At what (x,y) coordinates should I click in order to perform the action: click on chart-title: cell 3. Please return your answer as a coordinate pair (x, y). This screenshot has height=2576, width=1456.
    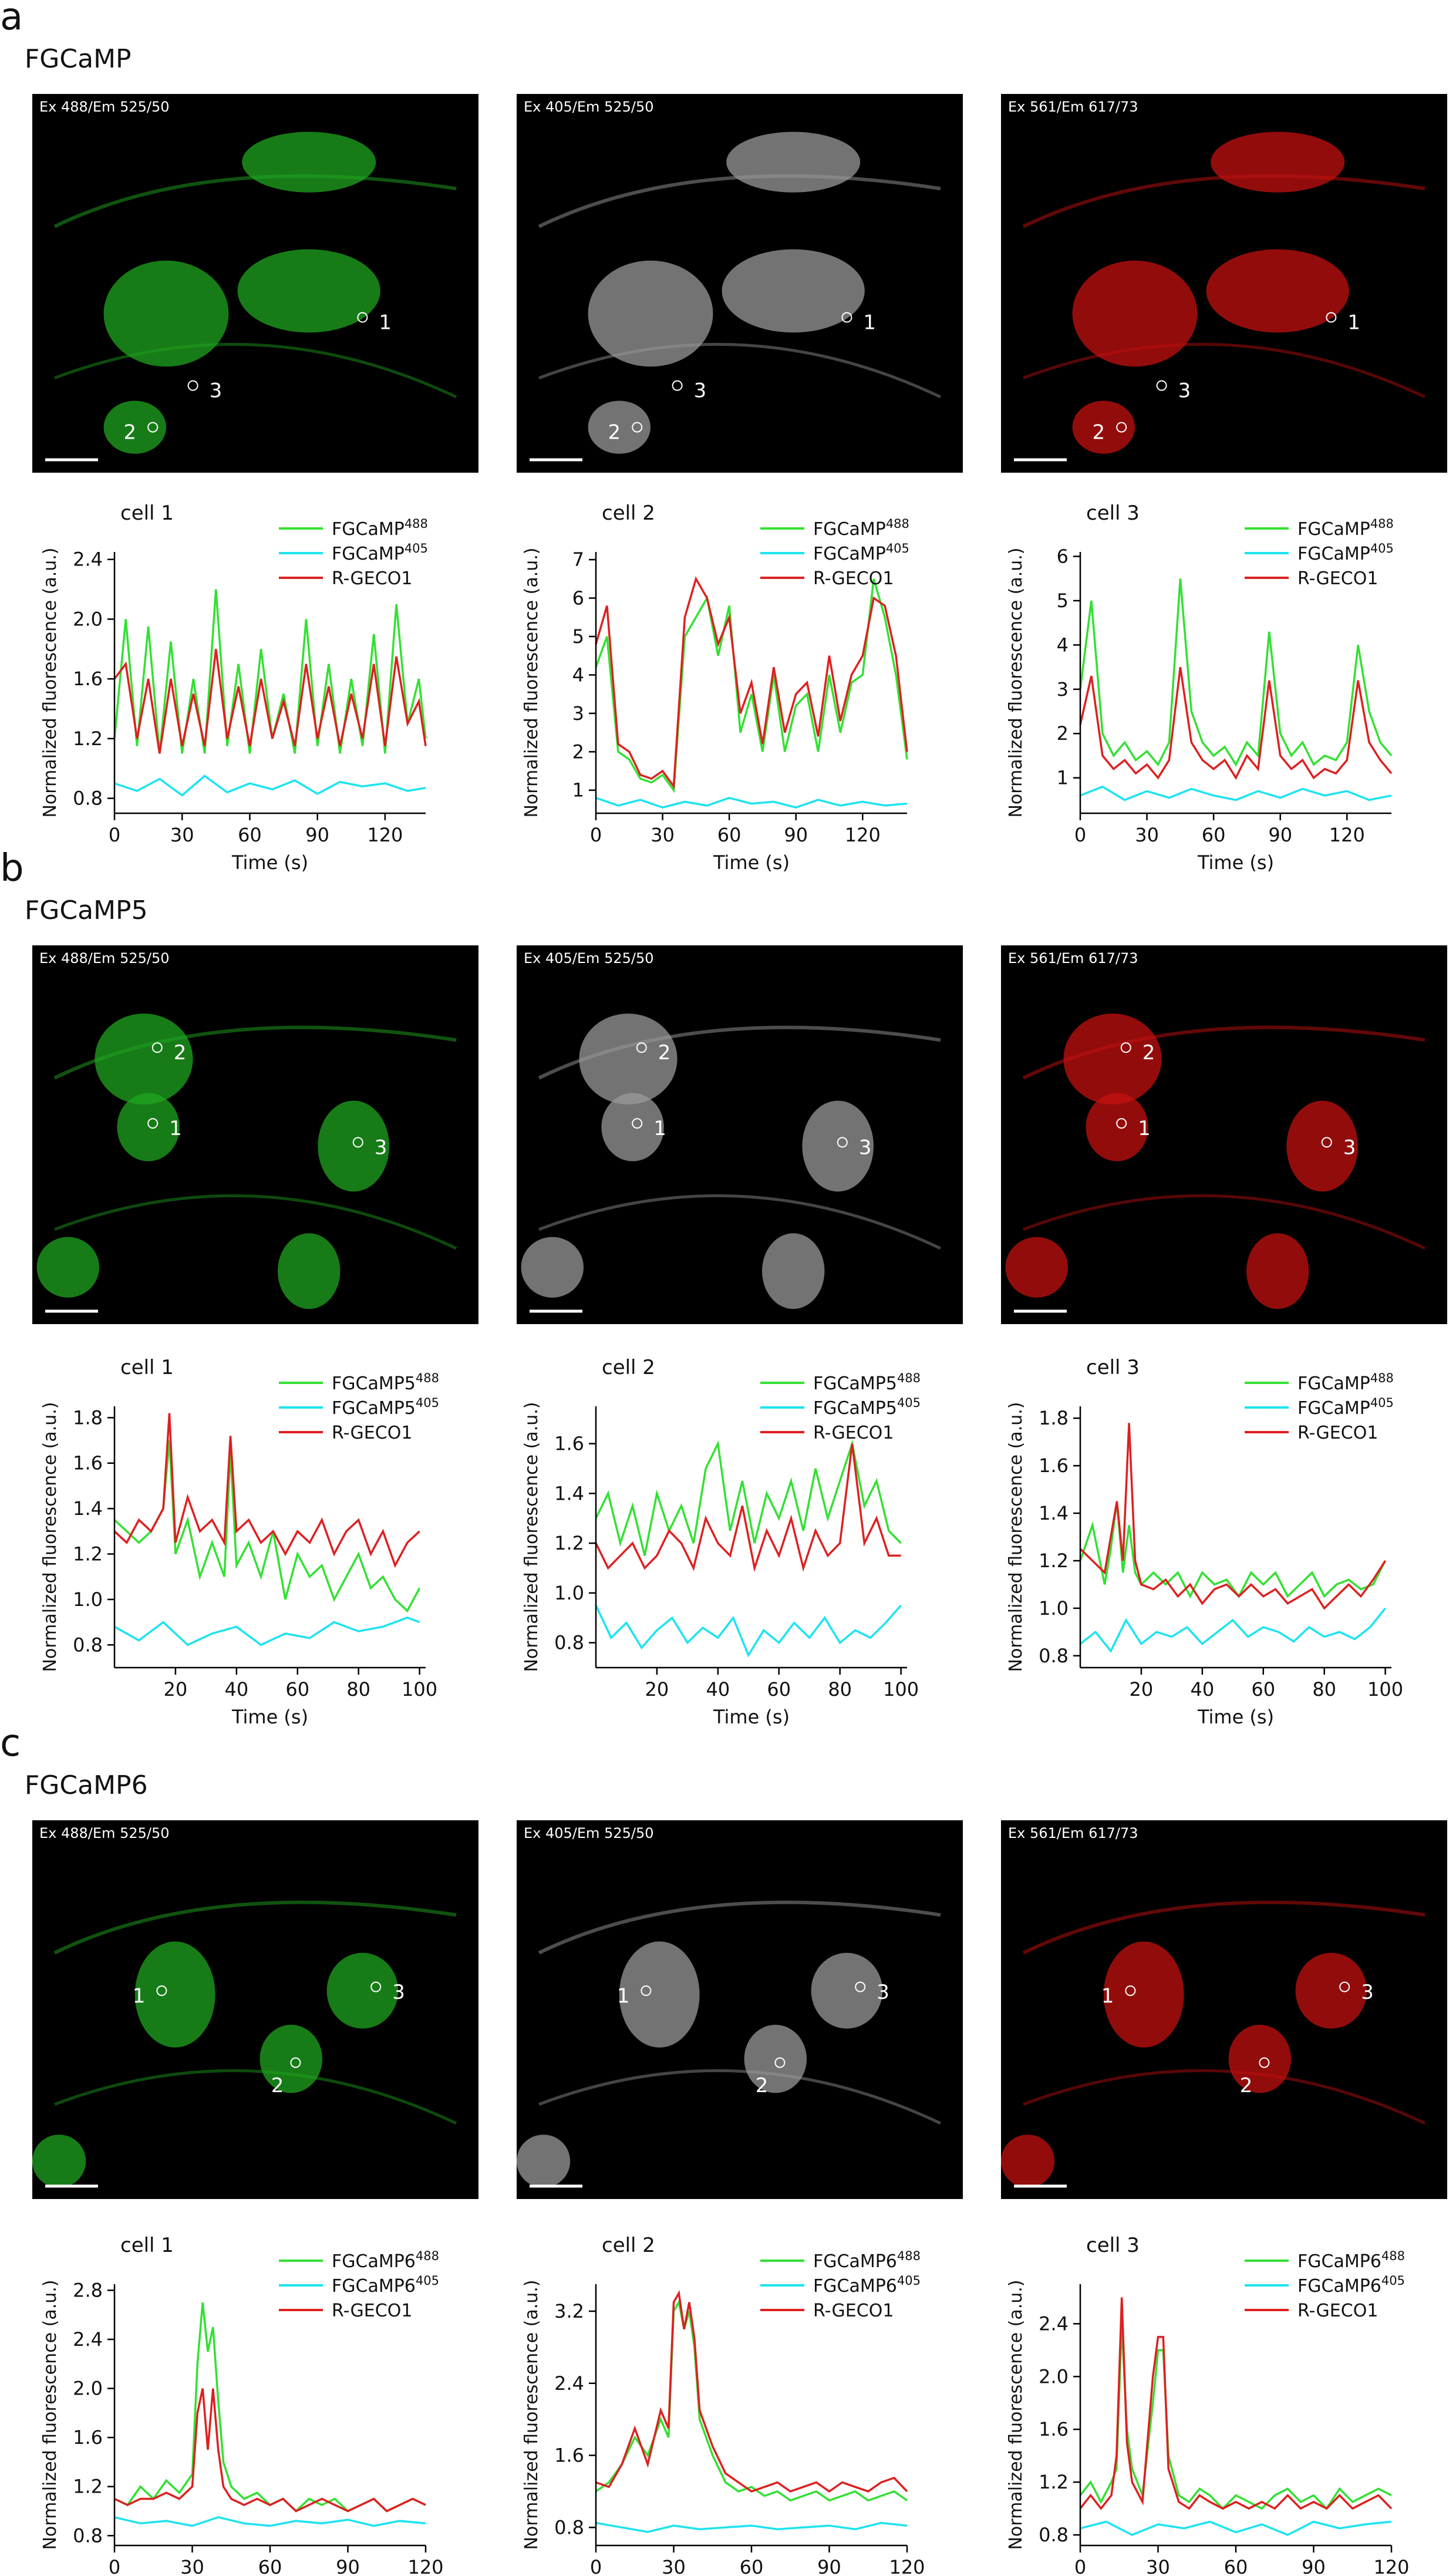
    Looking at the image, I should click on (1113, 2245).